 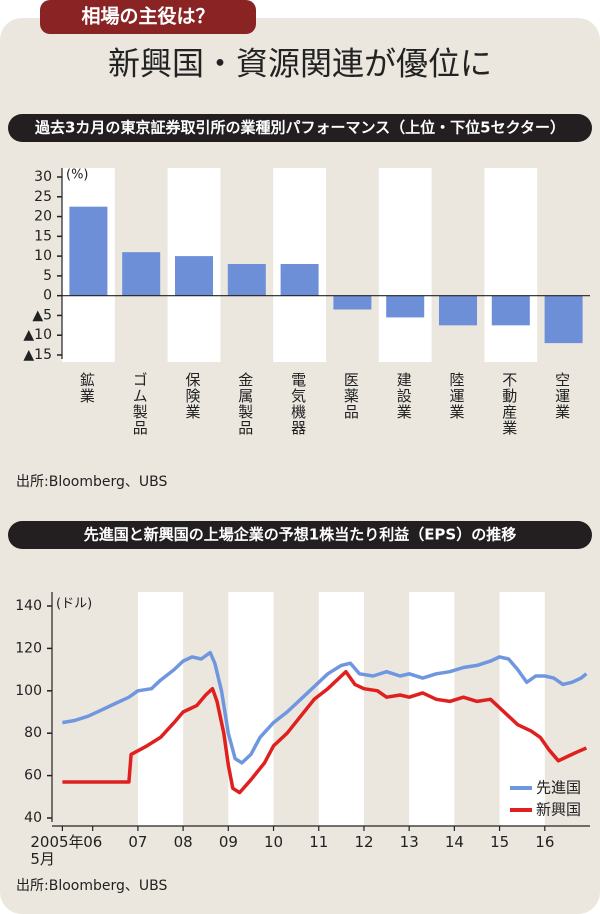 I want to click on y-tick-label: 10, so click(x=43, y=256).